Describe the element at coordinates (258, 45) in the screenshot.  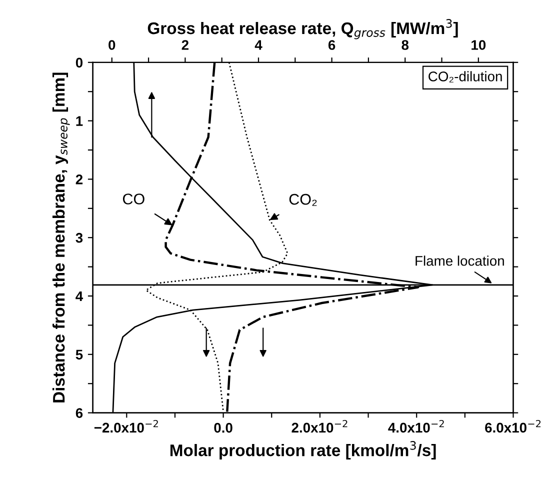
I see `x2-tick-label: 4` at that location.